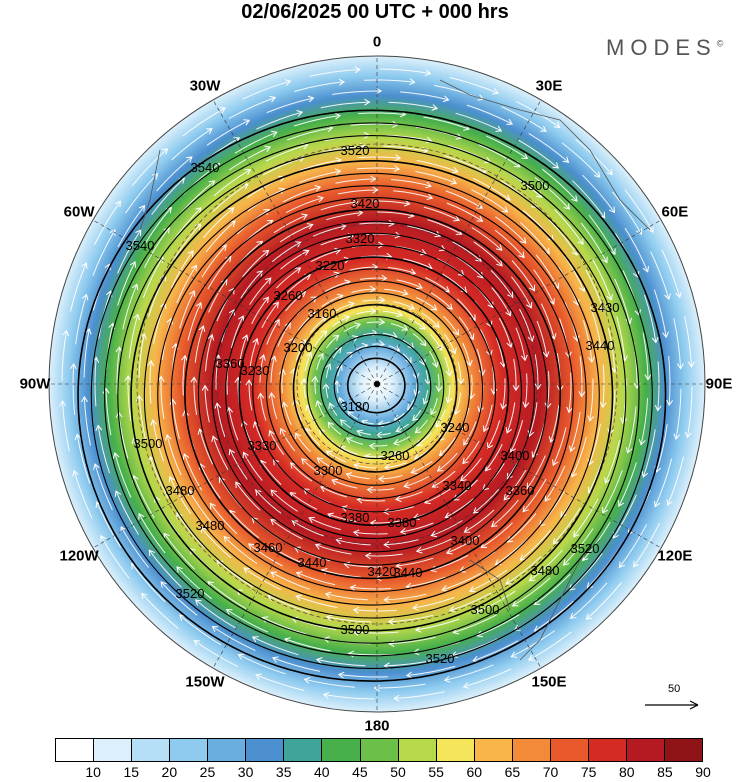 This screenshot has width=750, height=782. I want to click on brand-logo: MODES©, so click(665, 47).